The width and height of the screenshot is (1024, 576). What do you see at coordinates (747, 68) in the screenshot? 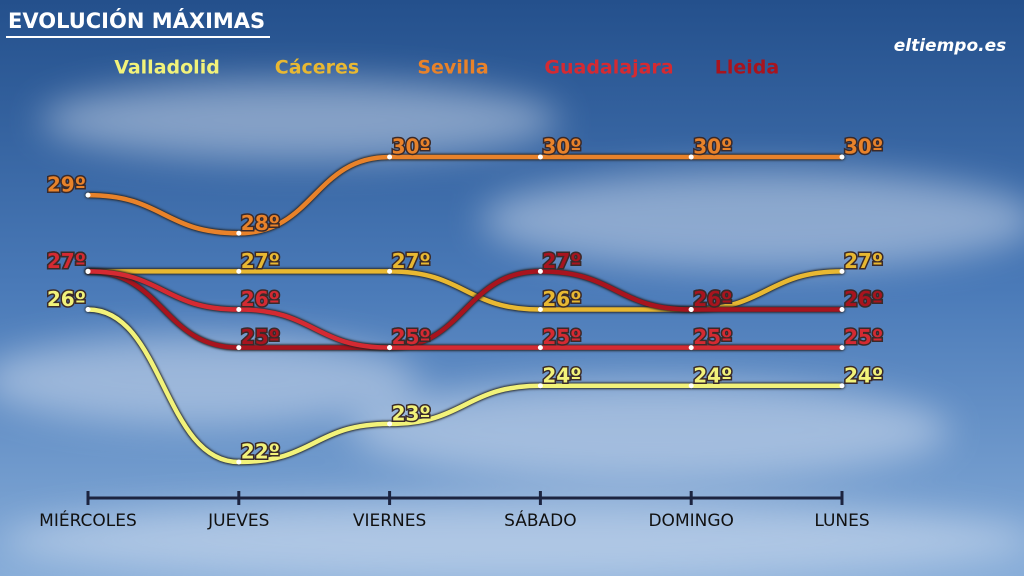
I see `legend-entry: Lleida` at bounding box center [747, 68].